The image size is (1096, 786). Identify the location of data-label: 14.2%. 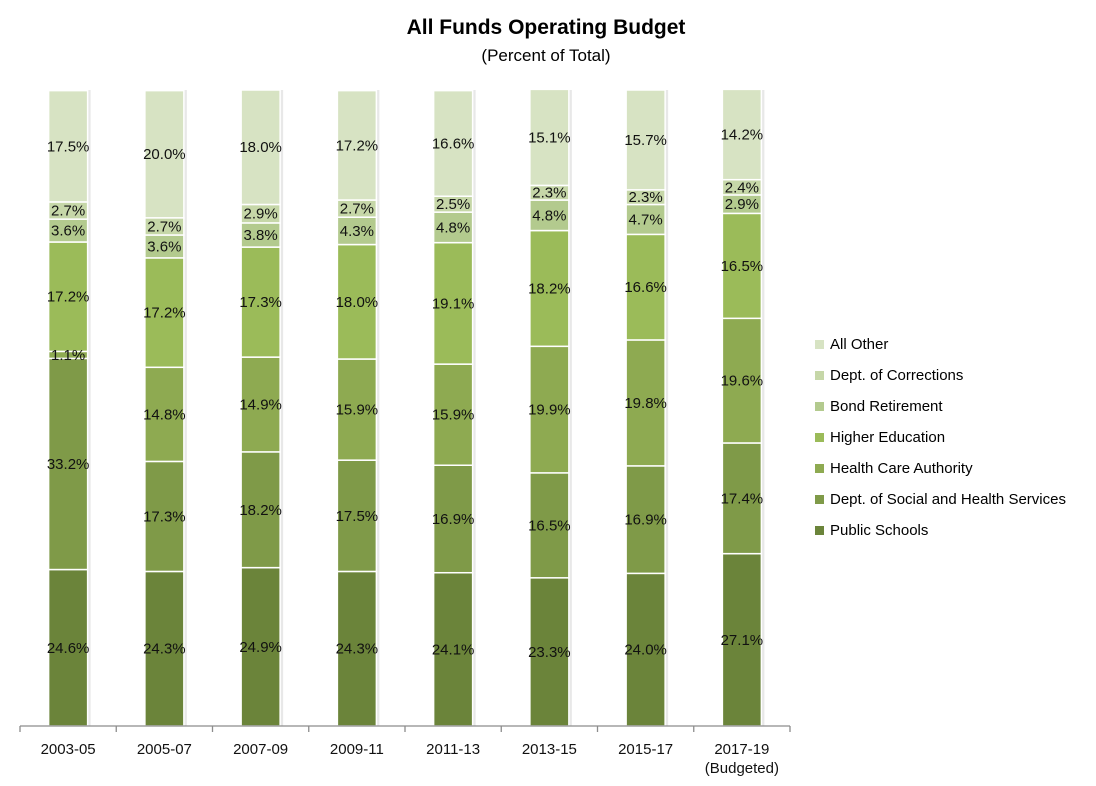
(742, 135).